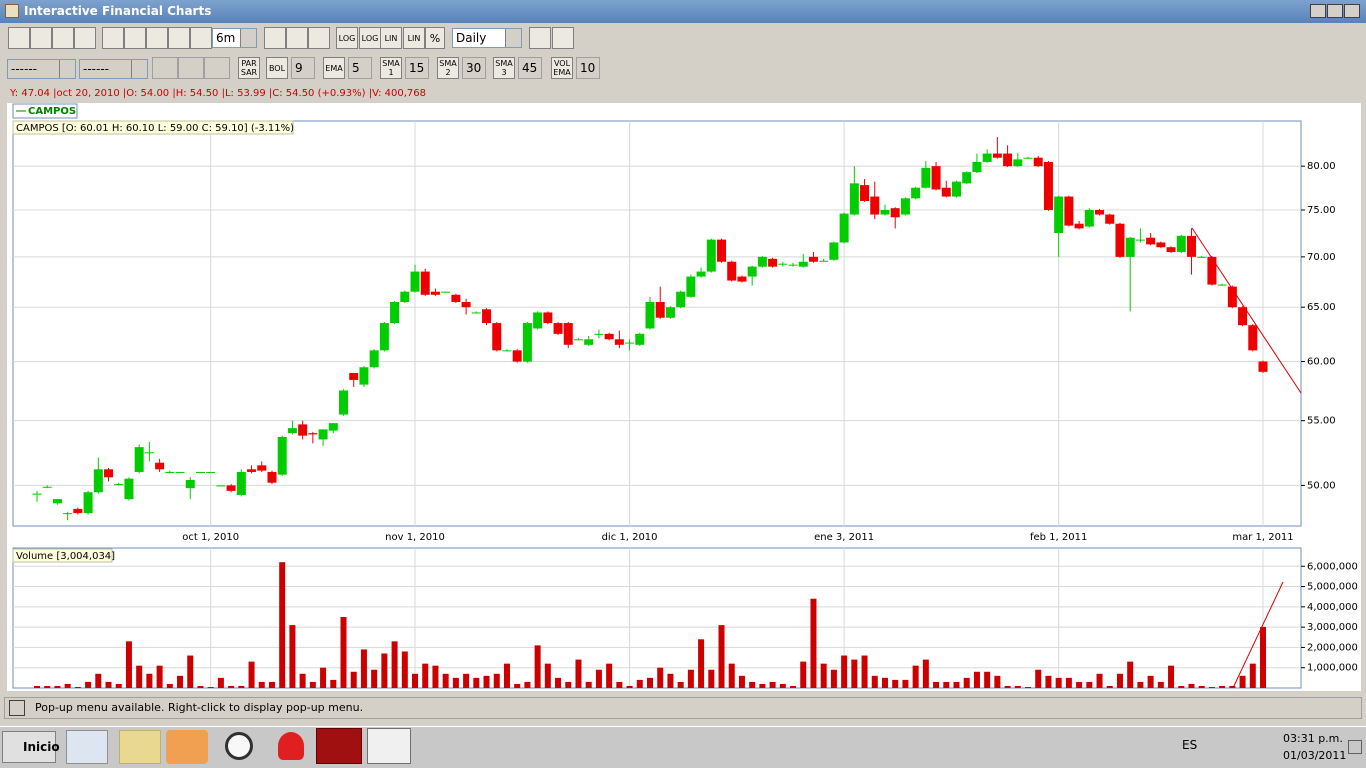  I want to click on indicator-button: VOL EMA, so click(562, 68).